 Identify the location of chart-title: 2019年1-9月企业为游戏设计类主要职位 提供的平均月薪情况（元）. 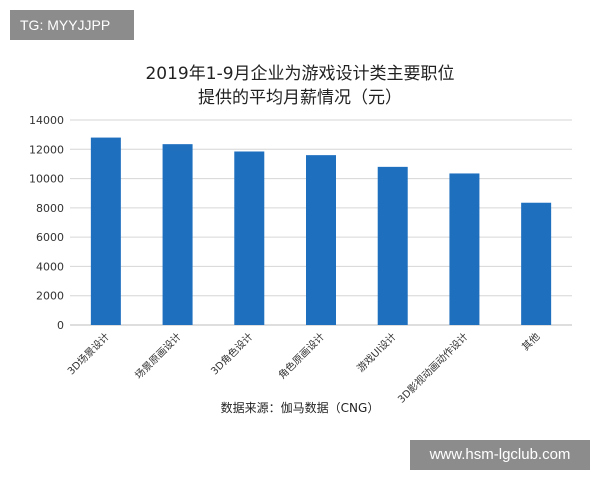
(300, 86).